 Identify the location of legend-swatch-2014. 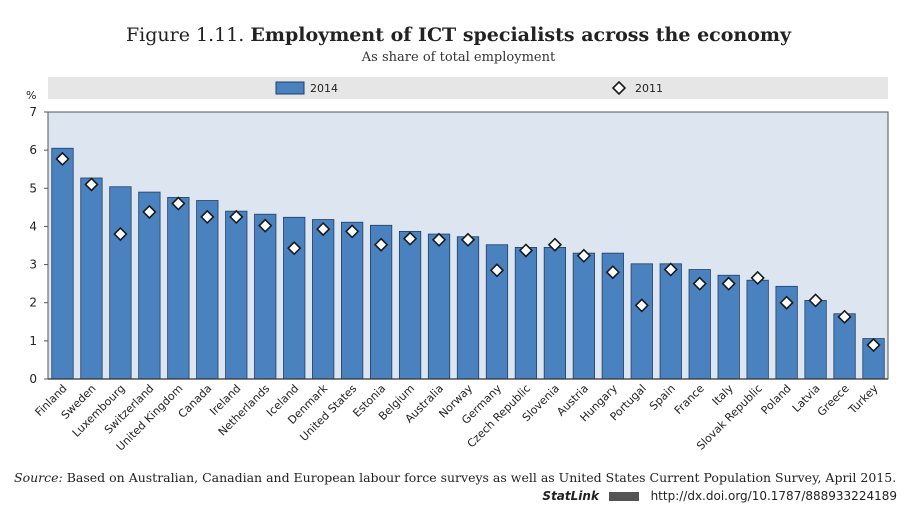
(290, 88).